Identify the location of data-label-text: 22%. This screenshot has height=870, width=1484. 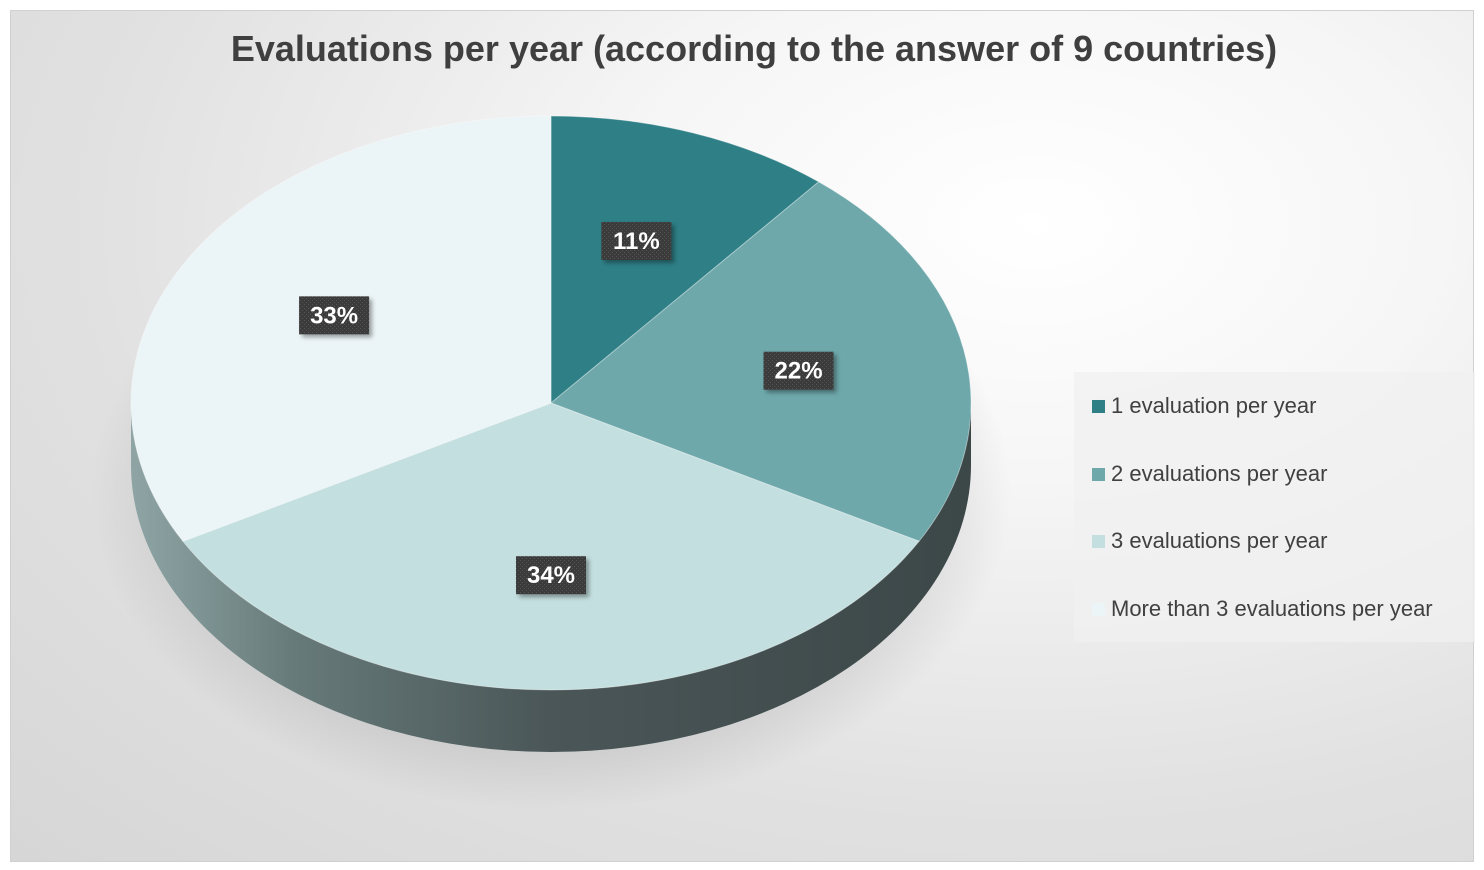
(799, 371).